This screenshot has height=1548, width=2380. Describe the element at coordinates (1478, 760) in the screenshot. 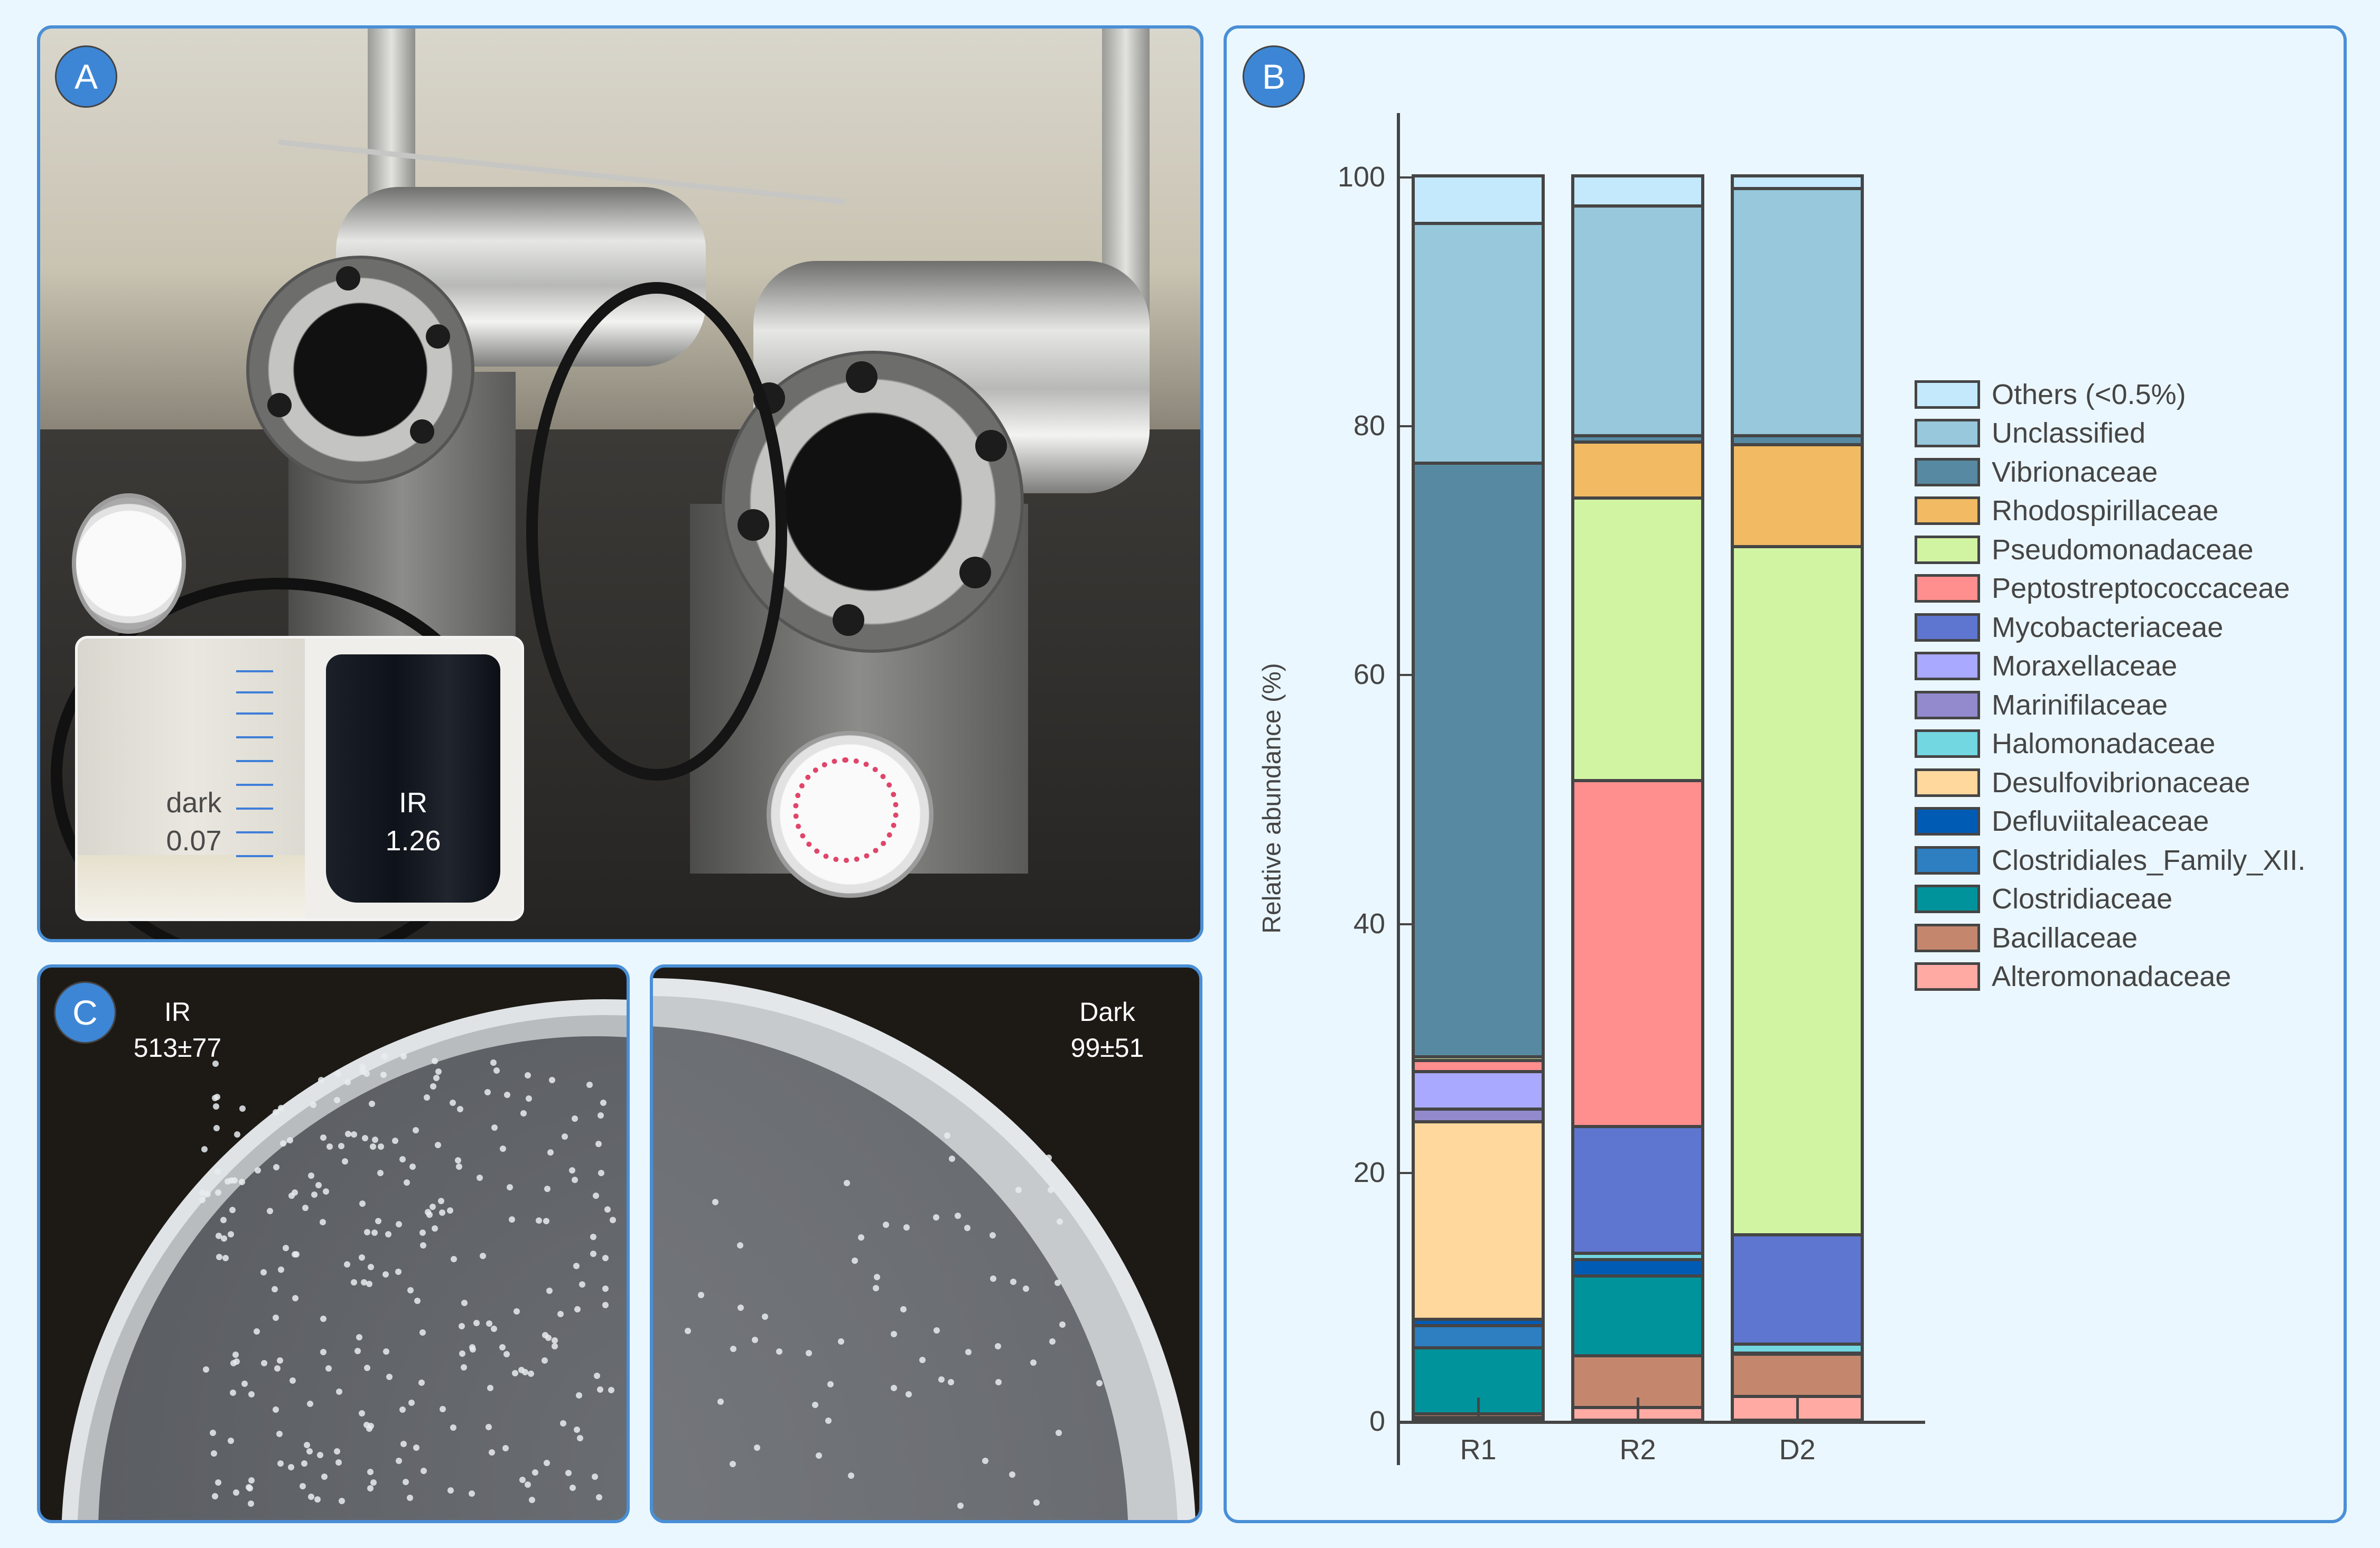

I see `bar-segment-vibrionaceae` at that location.